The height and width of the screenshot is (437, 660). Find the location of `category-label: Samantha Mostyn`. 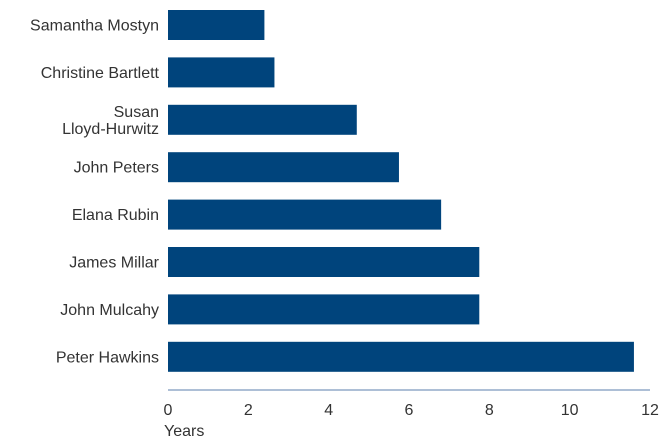

category-label: Samantha Mostyn is located at coordinates (94, 26).